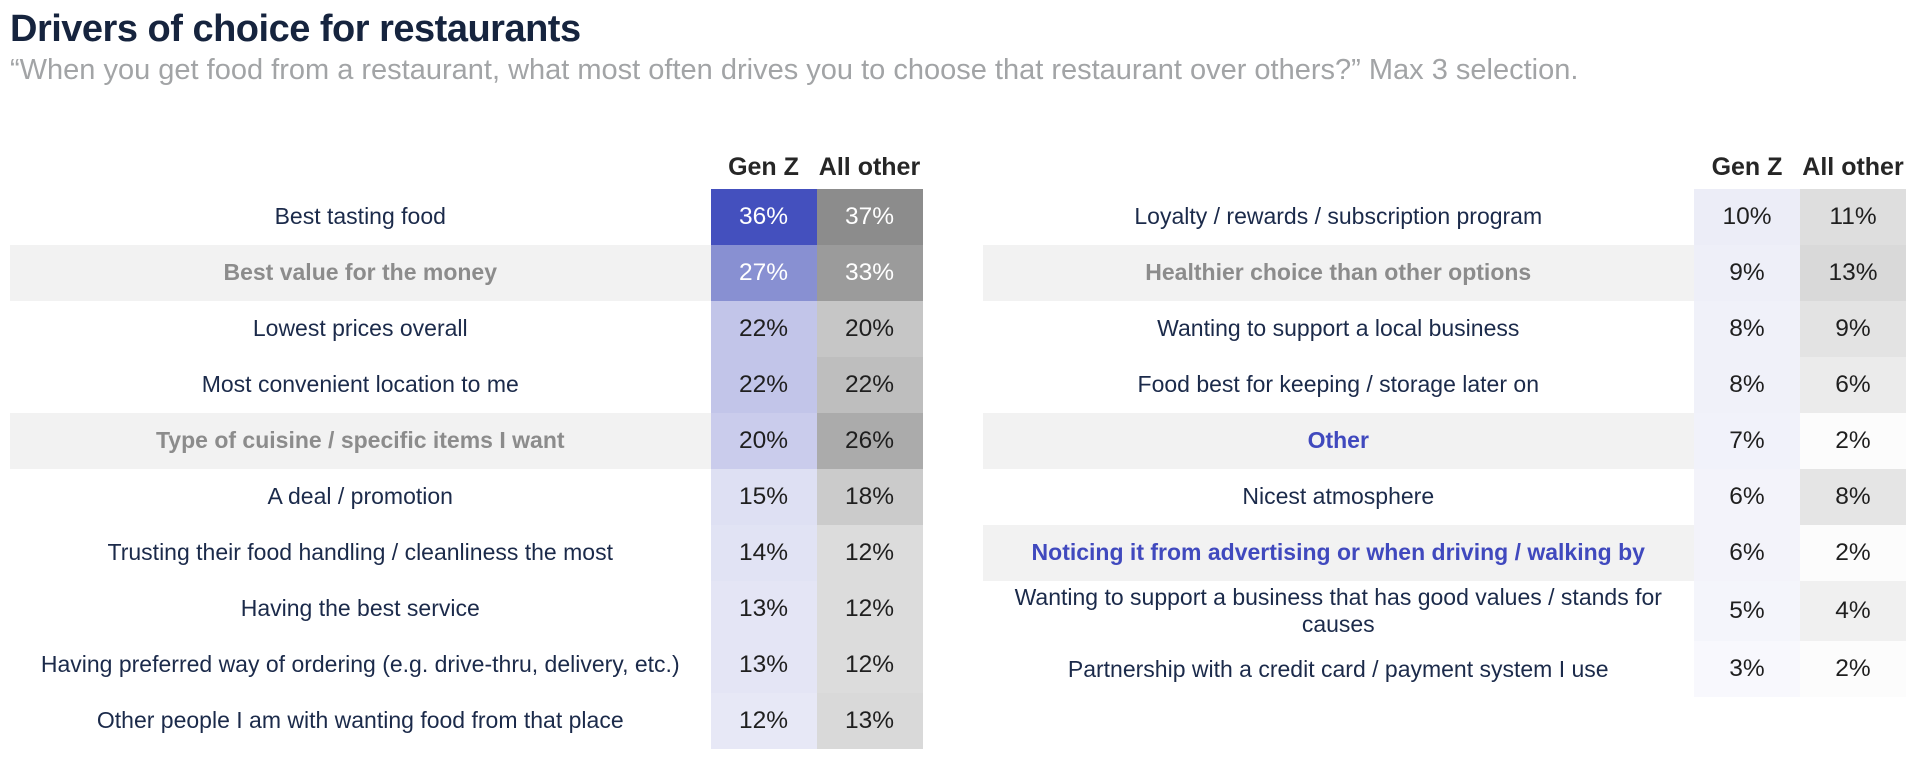  What do you see at coordinates (1338, 328) in the screenshot?
I see `row-label: Wanting to support a local business` at bounding box center [1338, 328].